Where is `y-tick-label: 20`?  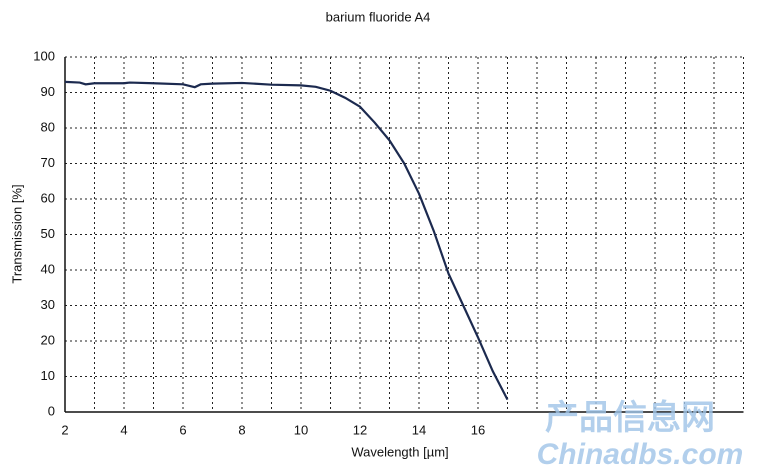 y-tick-label: 20 is located at coordinates (48, 339).